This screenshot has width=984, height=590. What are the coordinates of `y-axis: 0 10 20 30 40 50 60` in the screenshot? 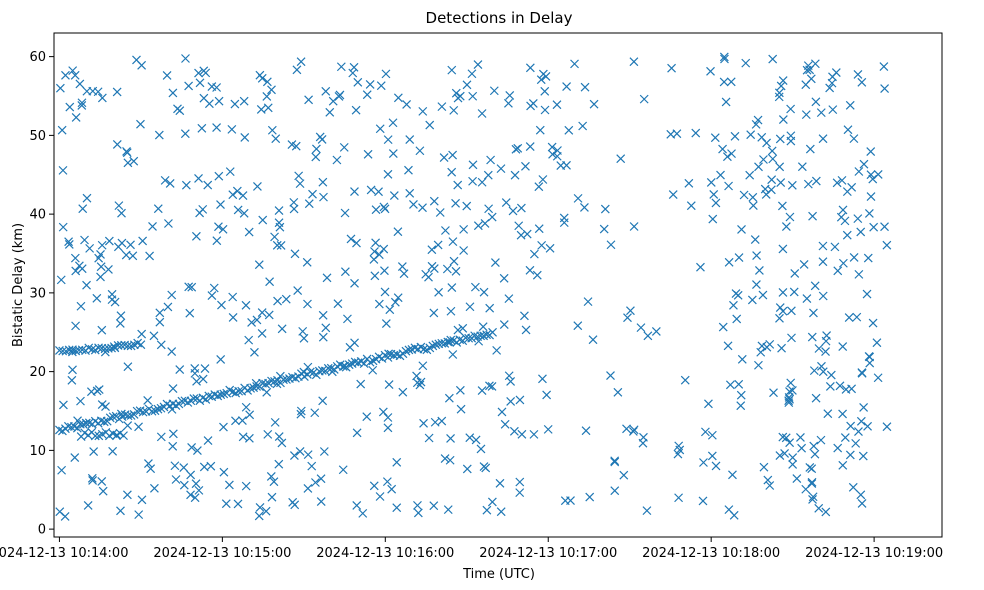 It's located at (41, 294).